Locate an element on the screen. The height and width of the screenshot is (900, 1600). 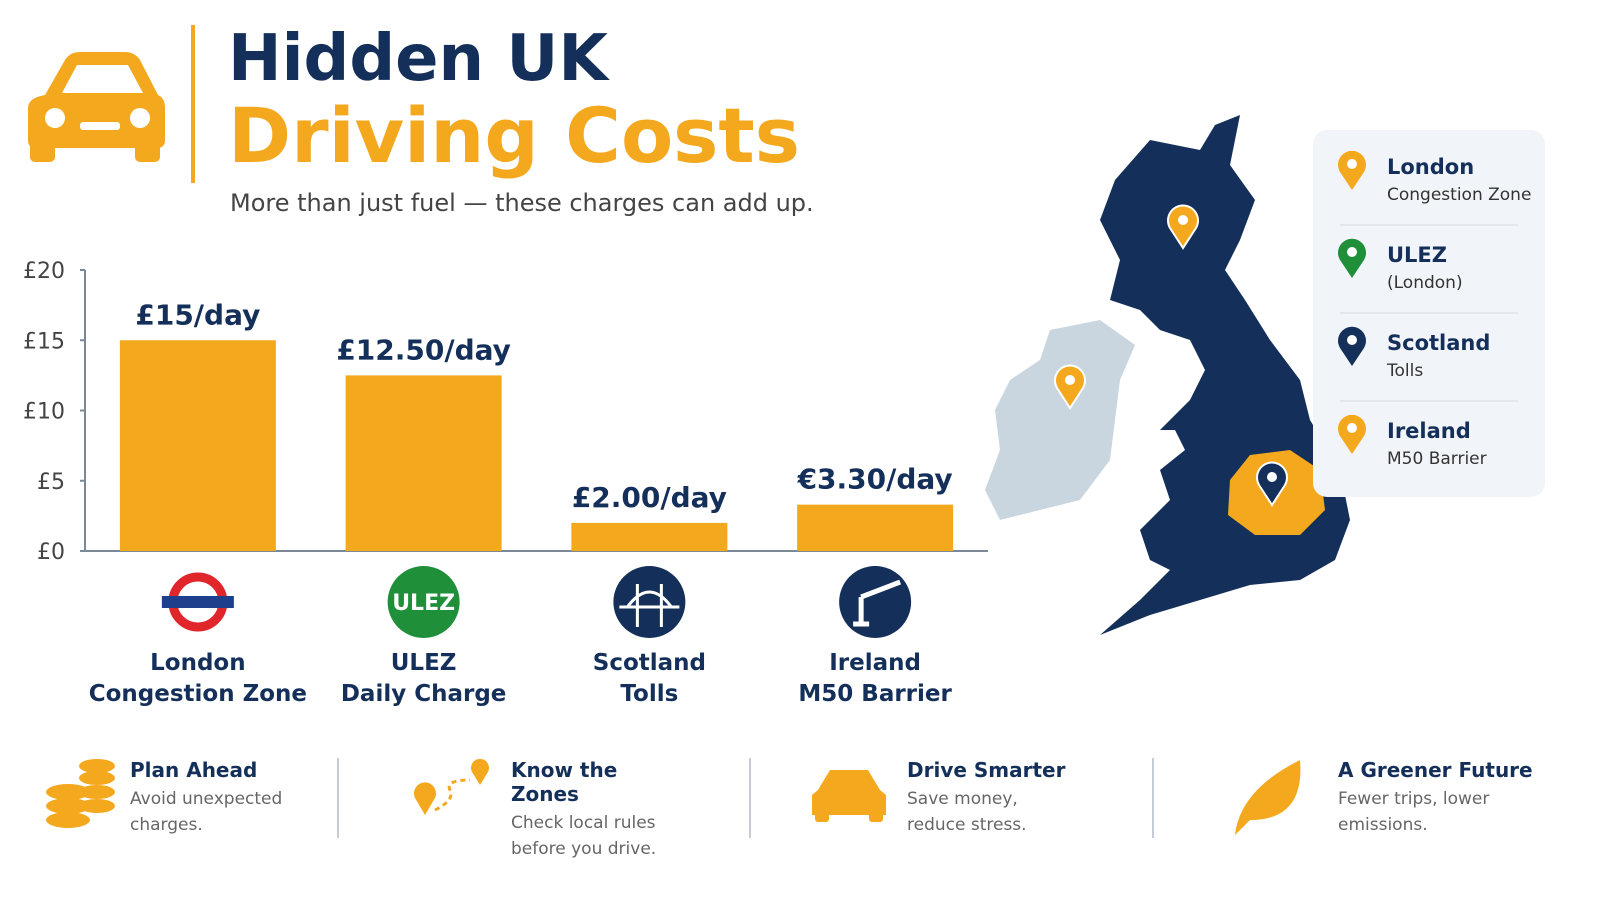
label-line: Daily Charge is located at coordinates (424, 694).